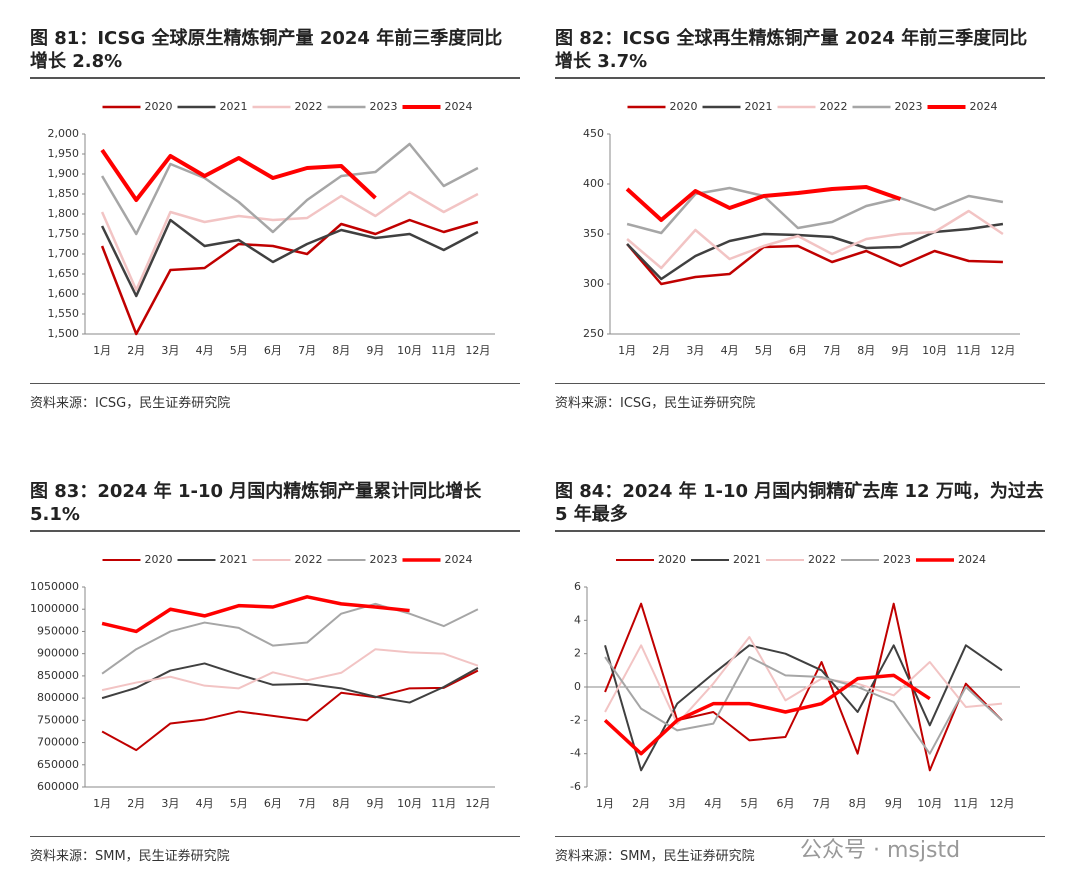  I want to click on y-tick-label: 950000, so click(58, 630).